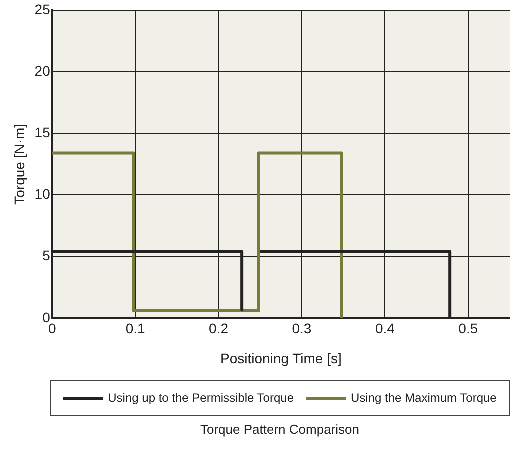  Describe the element at coordinates (424, 398) in the screenshot. I see `legend-label: Using the Maximum Torque` at that location.